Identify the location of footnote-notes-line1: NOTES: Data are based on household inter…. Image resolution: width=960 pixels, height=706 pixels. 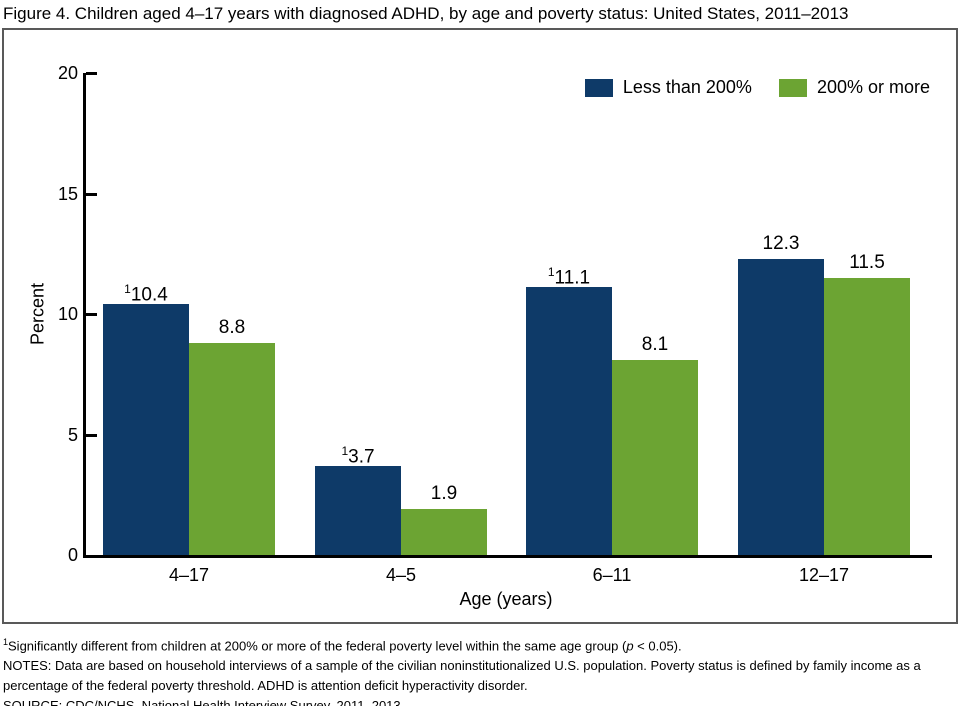
(462, 666).